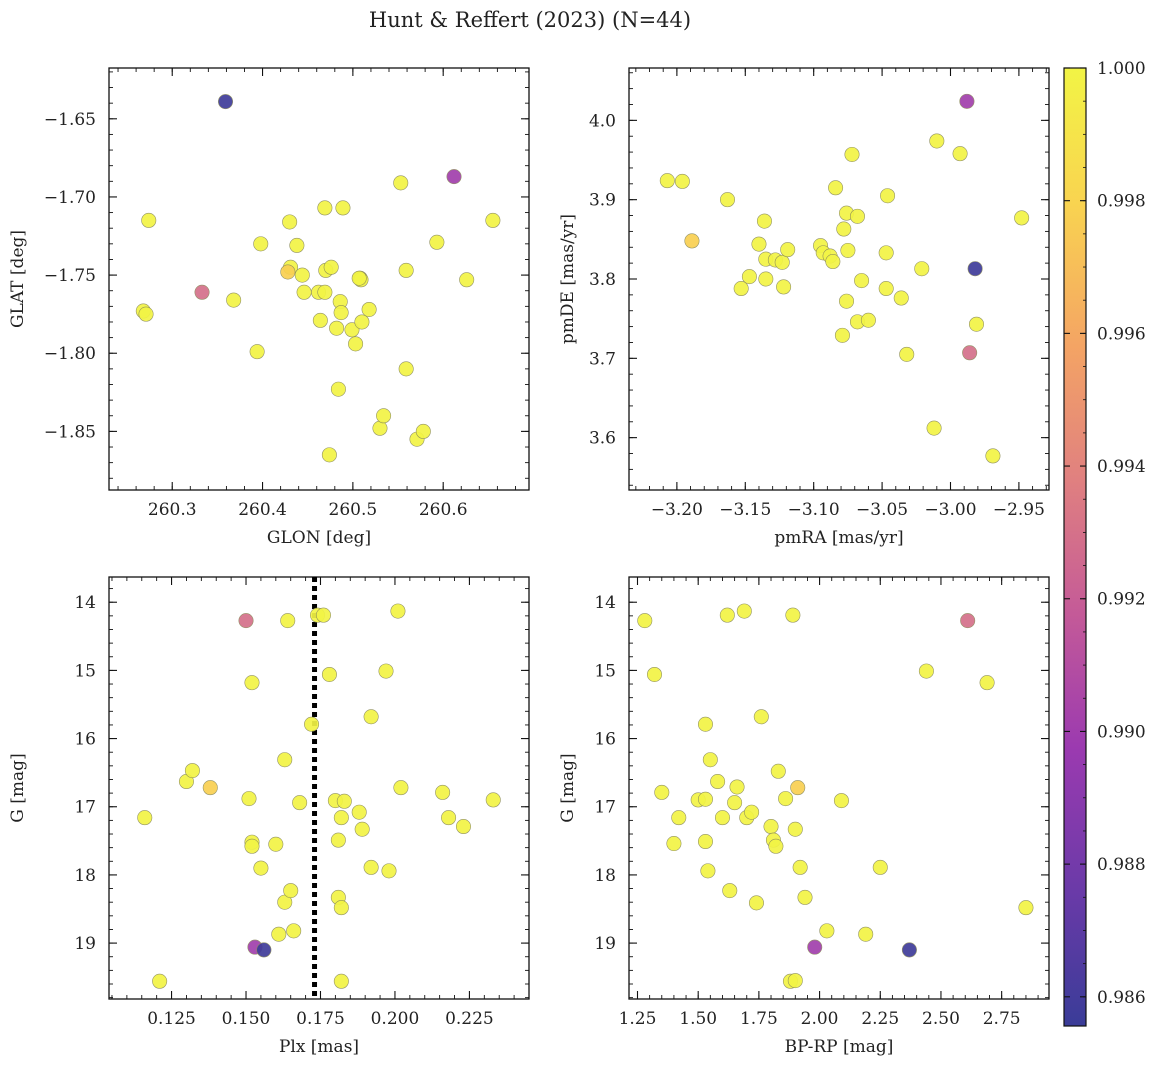  I want to click on y-tick-label: −1.65, so click(70, 120).